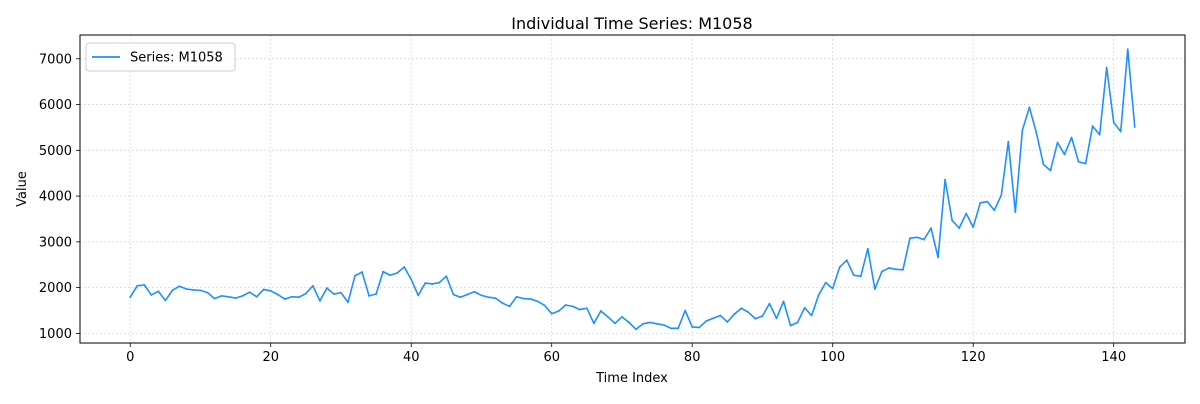 Image resolution: width=1200 pixels, height=404 pixels. I want to click on x-tick-label: 60, so click(551, 357).